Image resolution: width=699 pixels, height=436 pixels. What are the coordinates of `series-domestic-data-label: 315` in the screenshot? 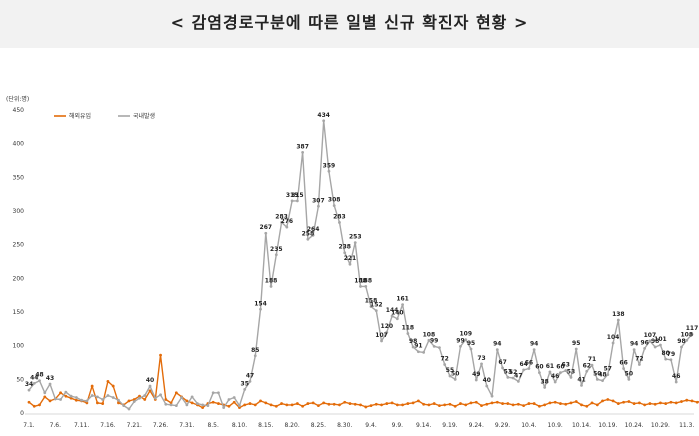 It's located at (297, 195).